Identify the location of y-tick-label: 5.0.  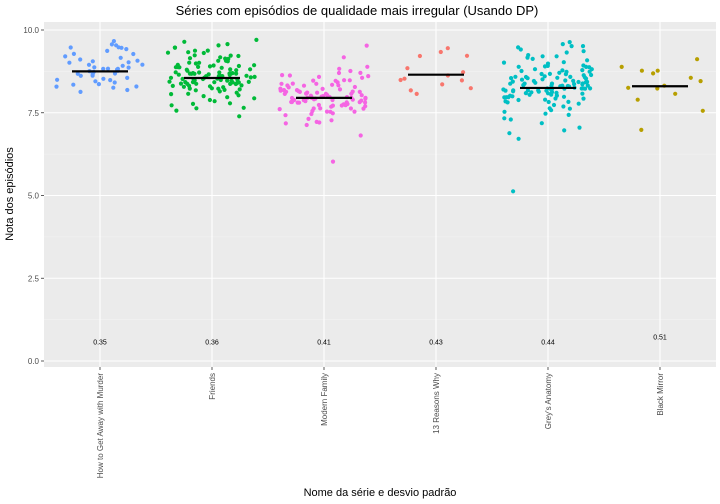
(34, 196).